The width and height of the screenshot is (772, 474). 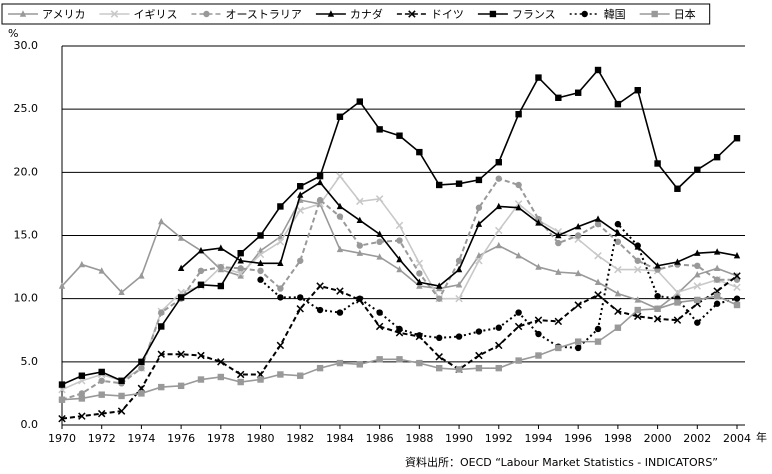 I want to click on y-tick-label: 5.0, so click(x=30, y=361).